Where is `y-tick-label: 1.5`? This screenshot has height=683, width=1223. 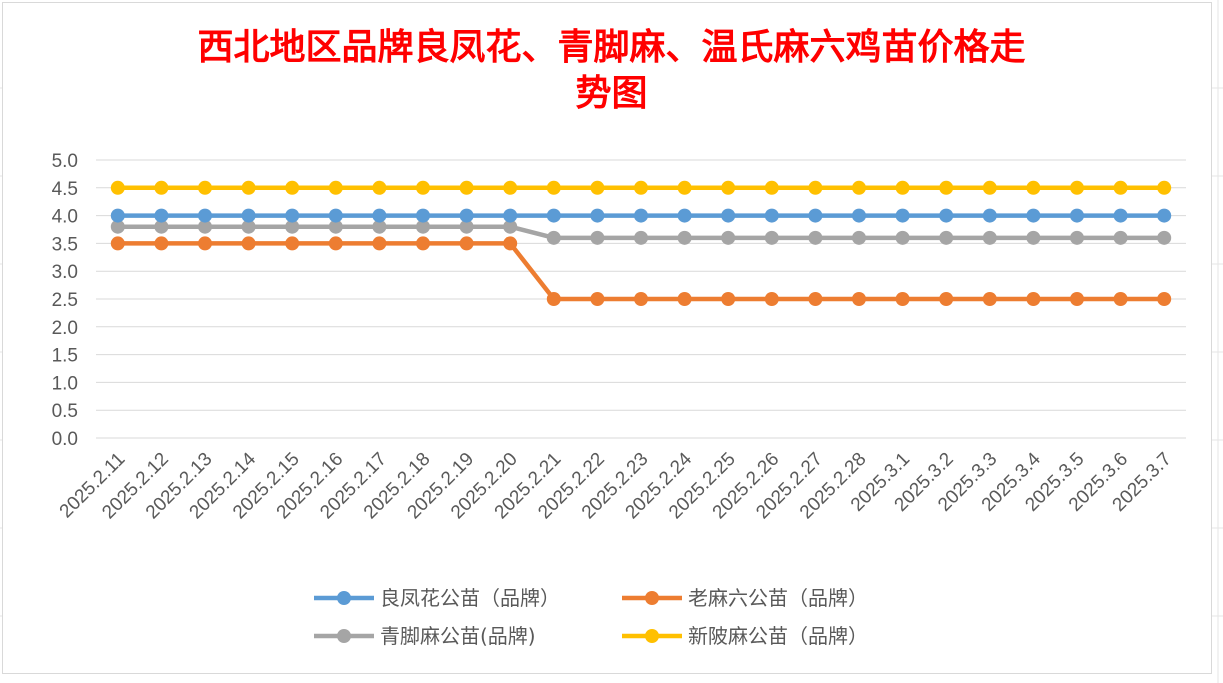 y-tick-label: 1.5 is located at coordinates (65, 356).